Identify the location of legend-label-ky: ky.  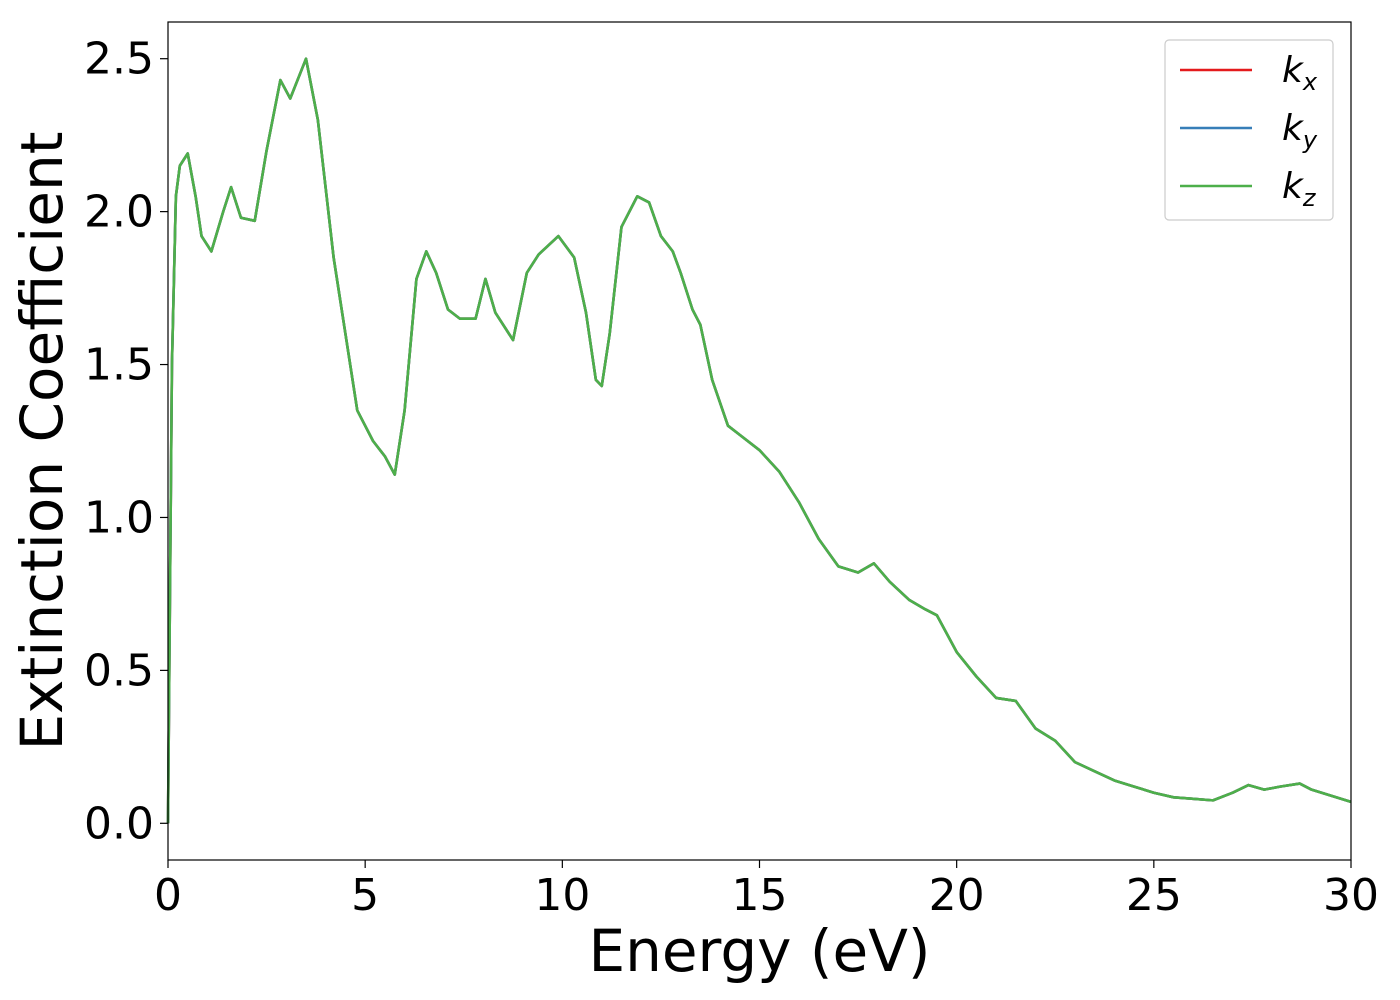
(1300, 131).